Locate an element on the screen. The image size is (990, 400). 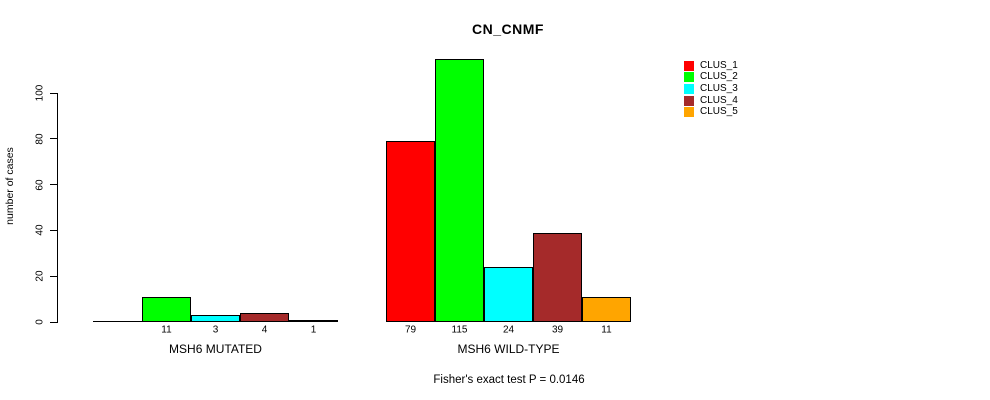
bar-value-label: 4 is located at coordinates (264, 330).